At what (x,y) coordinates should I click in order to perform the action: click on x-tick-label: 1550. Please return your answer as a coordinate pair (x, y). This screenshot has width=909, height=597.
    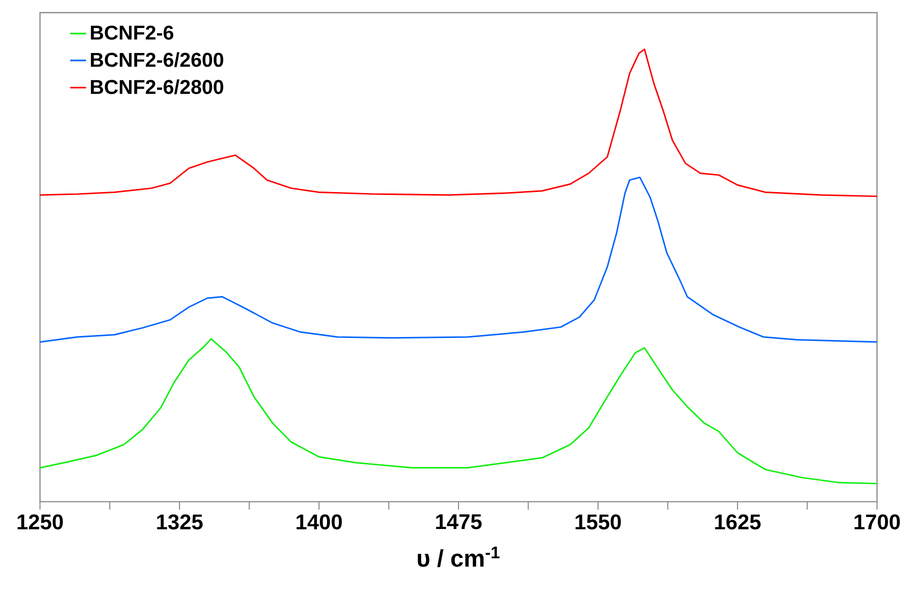
    Looking at the image, I should click on (598, 522).